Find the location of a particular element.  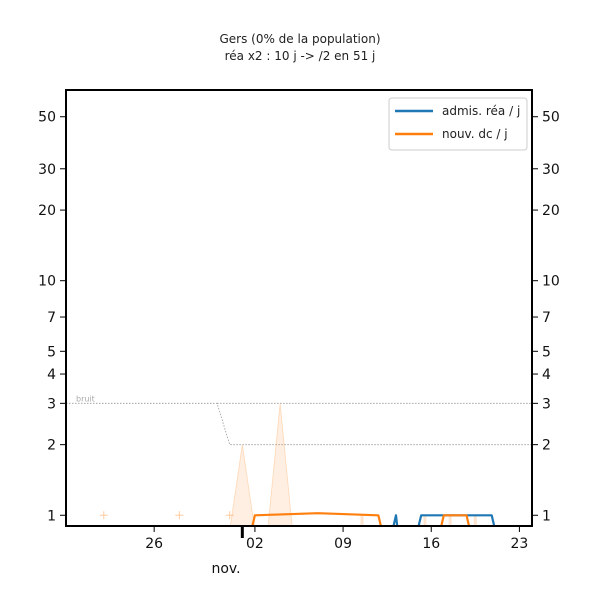

legend: admis. réa / j nouv. dc / j is located at coordinates (458, 124).